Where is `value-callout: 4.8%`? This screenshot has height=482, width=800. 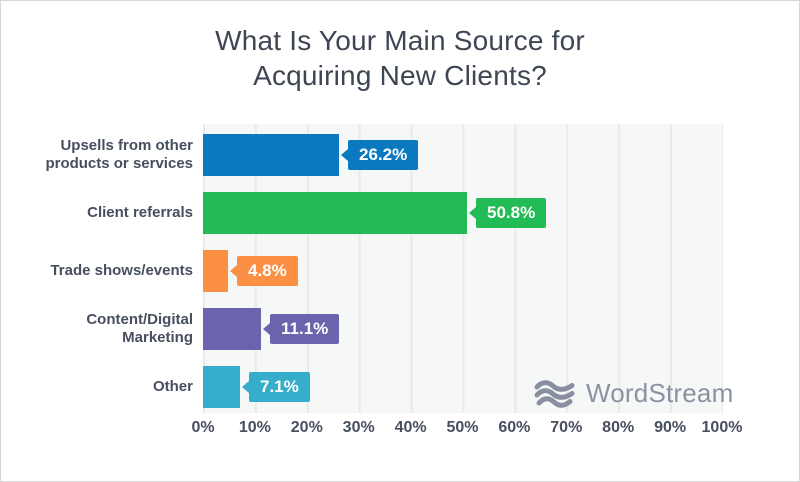 value-callout: 4.8% is located at coordinates (264, 271).